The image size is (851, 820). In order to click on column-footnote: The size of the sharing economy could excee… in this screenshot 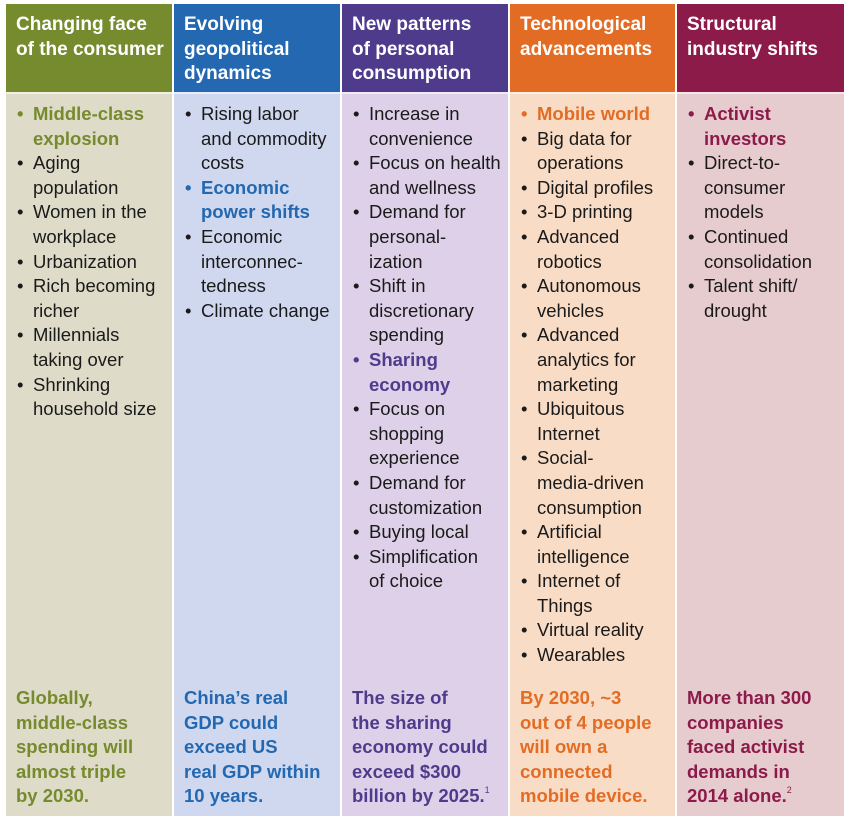, I will do `click(428, 747)`.